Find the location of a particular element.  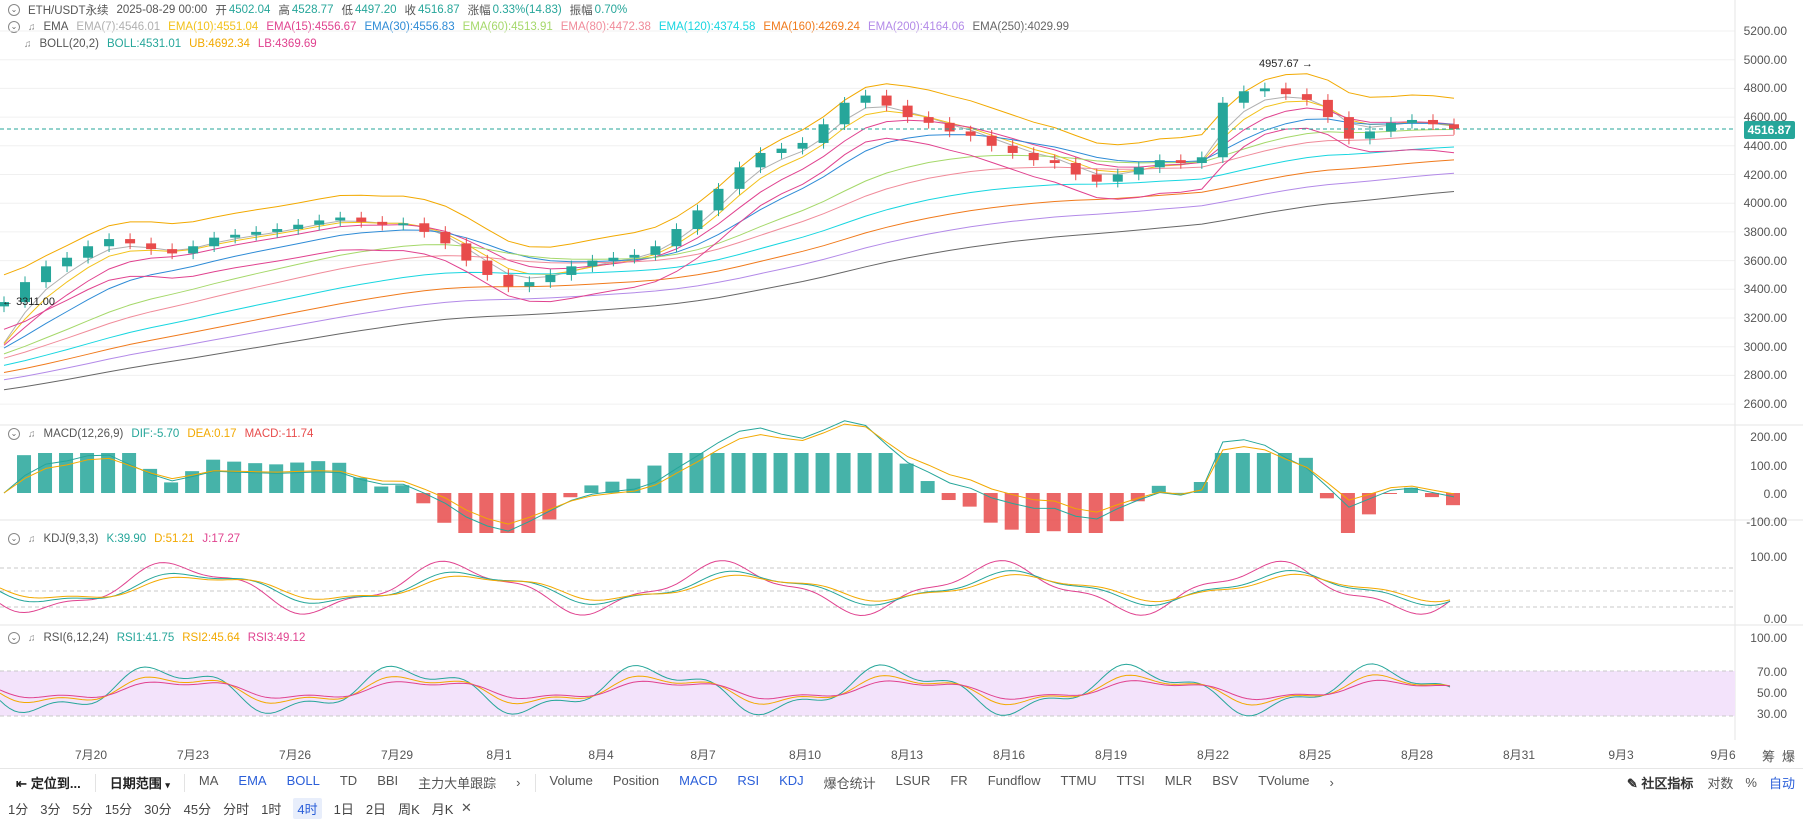

interval-45分: 45分 is located at coordinates (197, 809).